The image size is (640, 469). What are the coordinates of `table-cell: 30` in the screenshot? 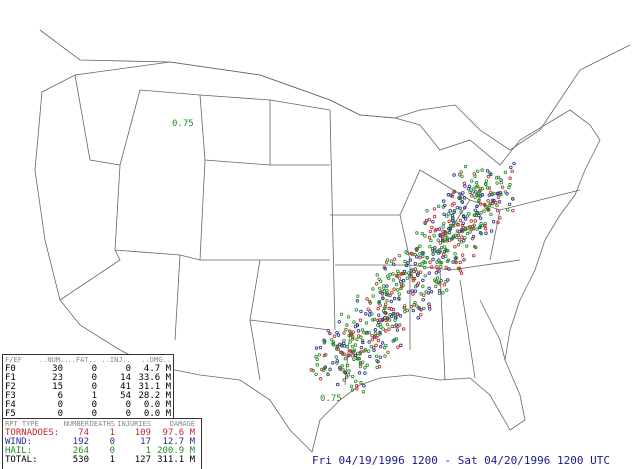 It's located at (57, 369).